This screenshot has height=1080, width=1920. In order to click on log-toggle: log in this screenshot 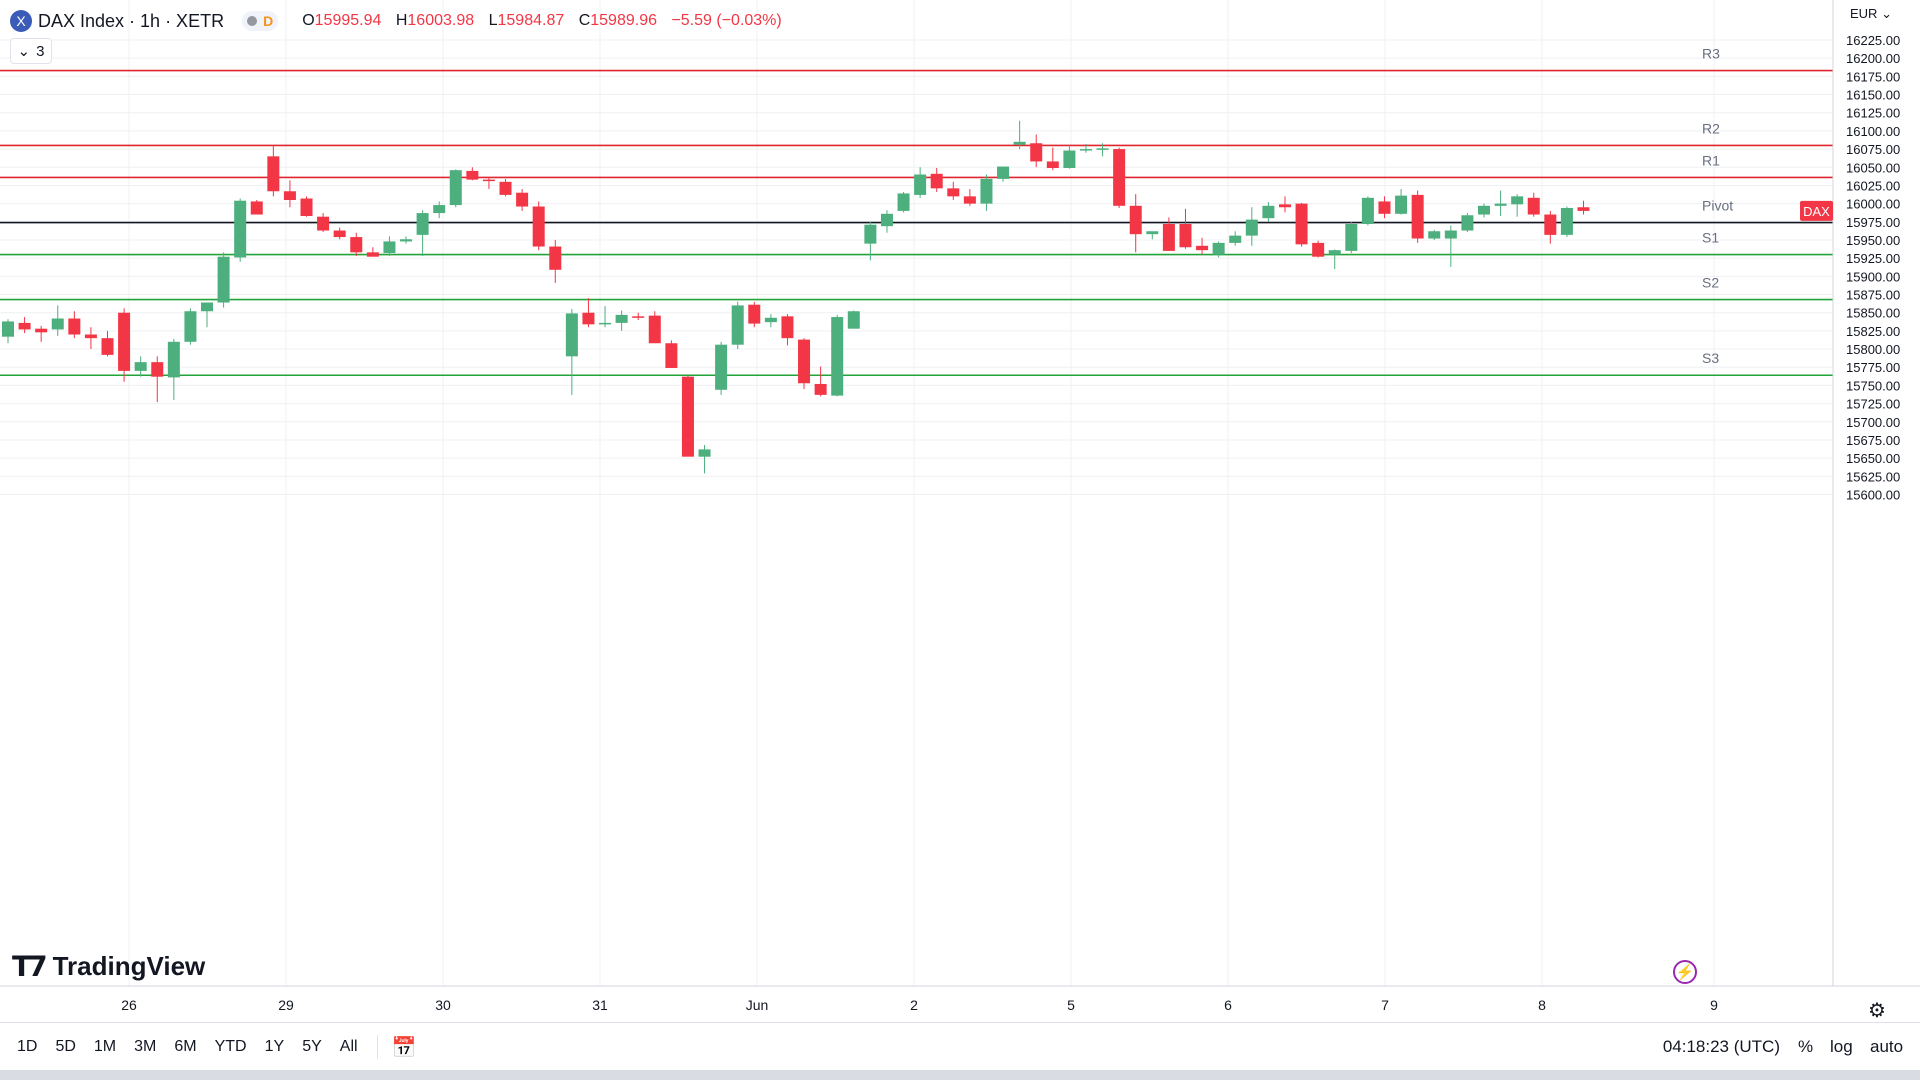, I will do `click(1841, 1046)`.